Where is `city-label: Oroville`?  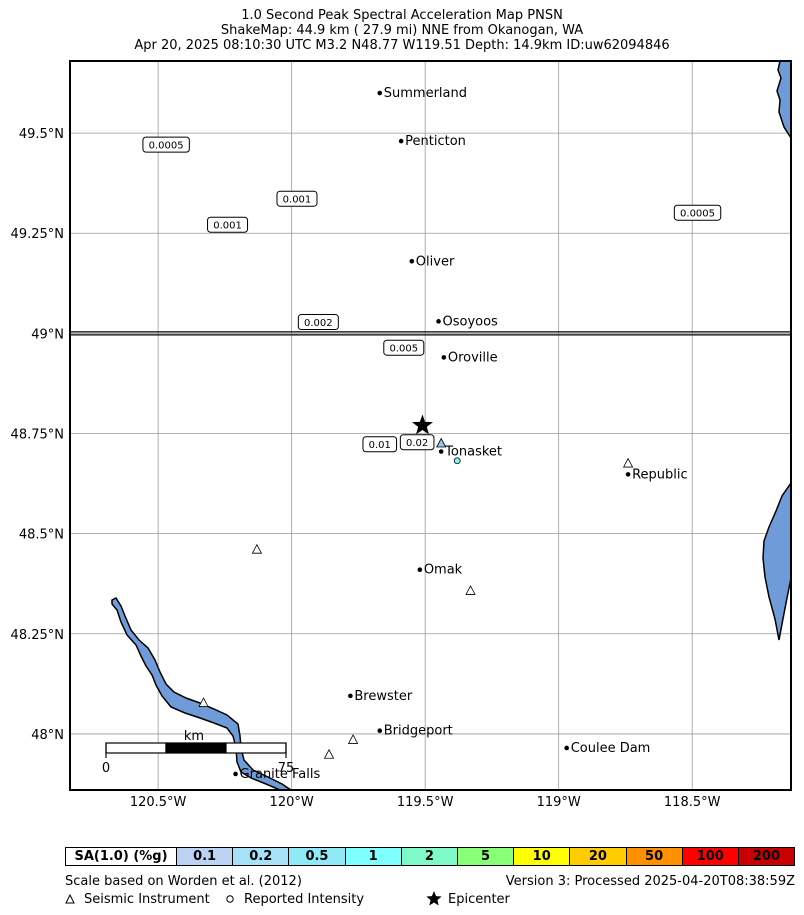
city-label: Oroville is located at coordinates (473, 357).